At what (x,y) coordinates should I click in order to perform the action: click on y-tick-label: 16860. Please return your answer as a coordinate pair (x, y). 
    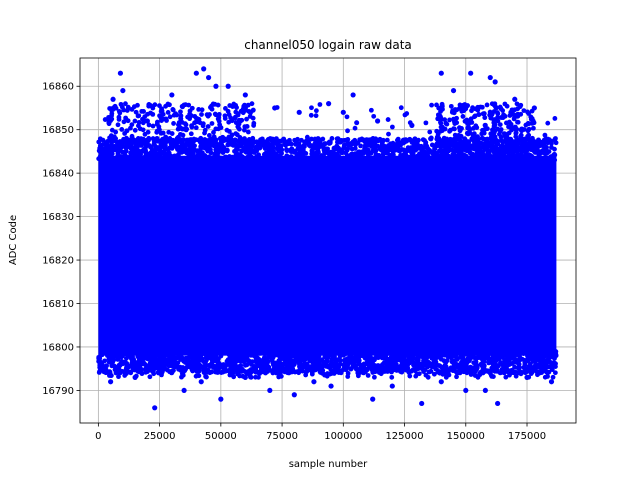
    Looking at the image, I should click on (58, 87).